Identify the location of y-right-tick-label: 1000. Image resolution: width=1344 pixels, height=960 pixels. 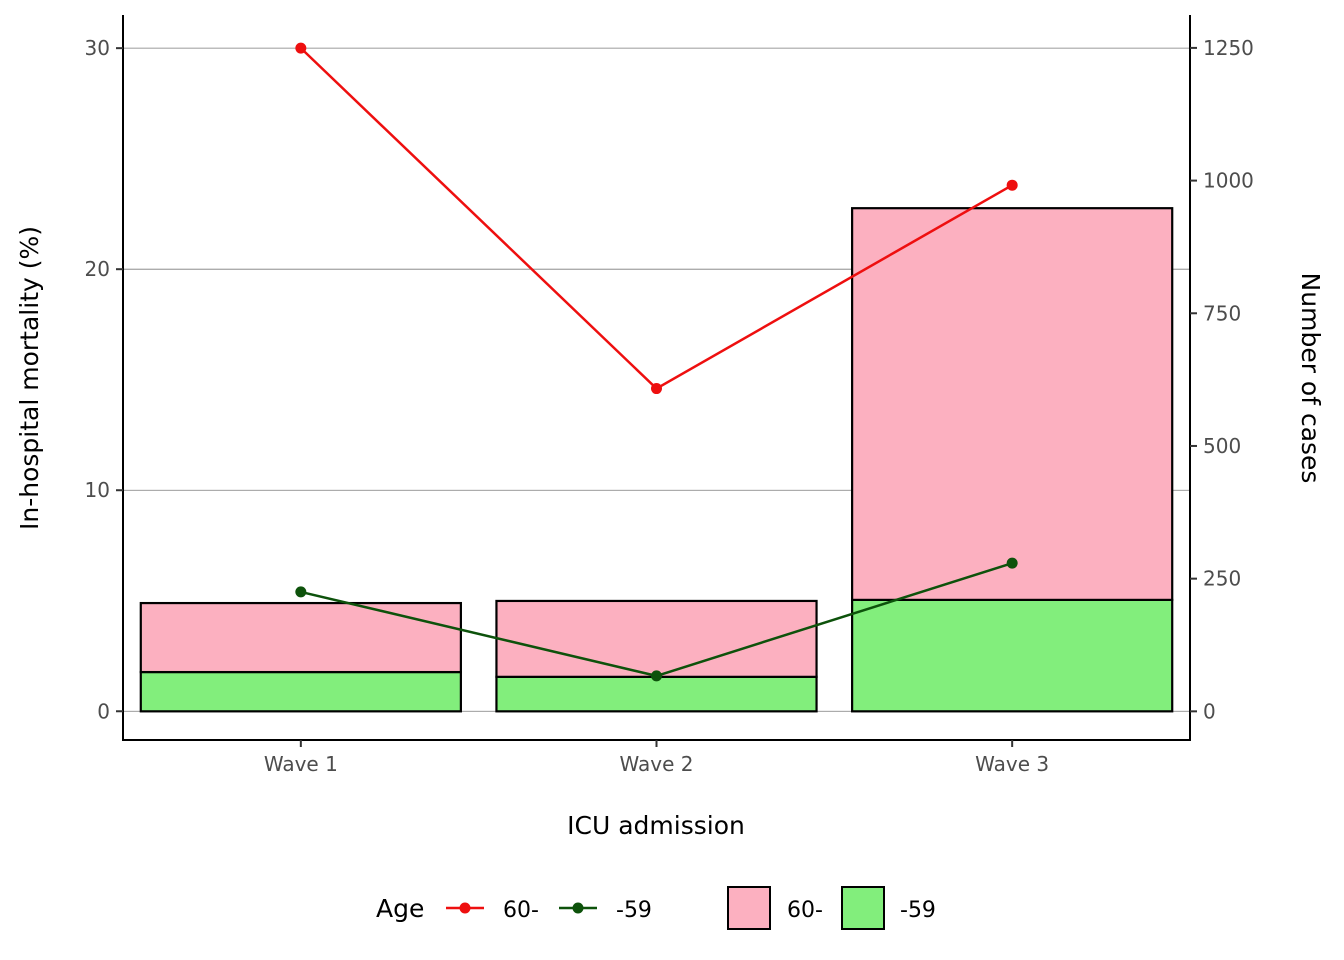
(1228, 181).